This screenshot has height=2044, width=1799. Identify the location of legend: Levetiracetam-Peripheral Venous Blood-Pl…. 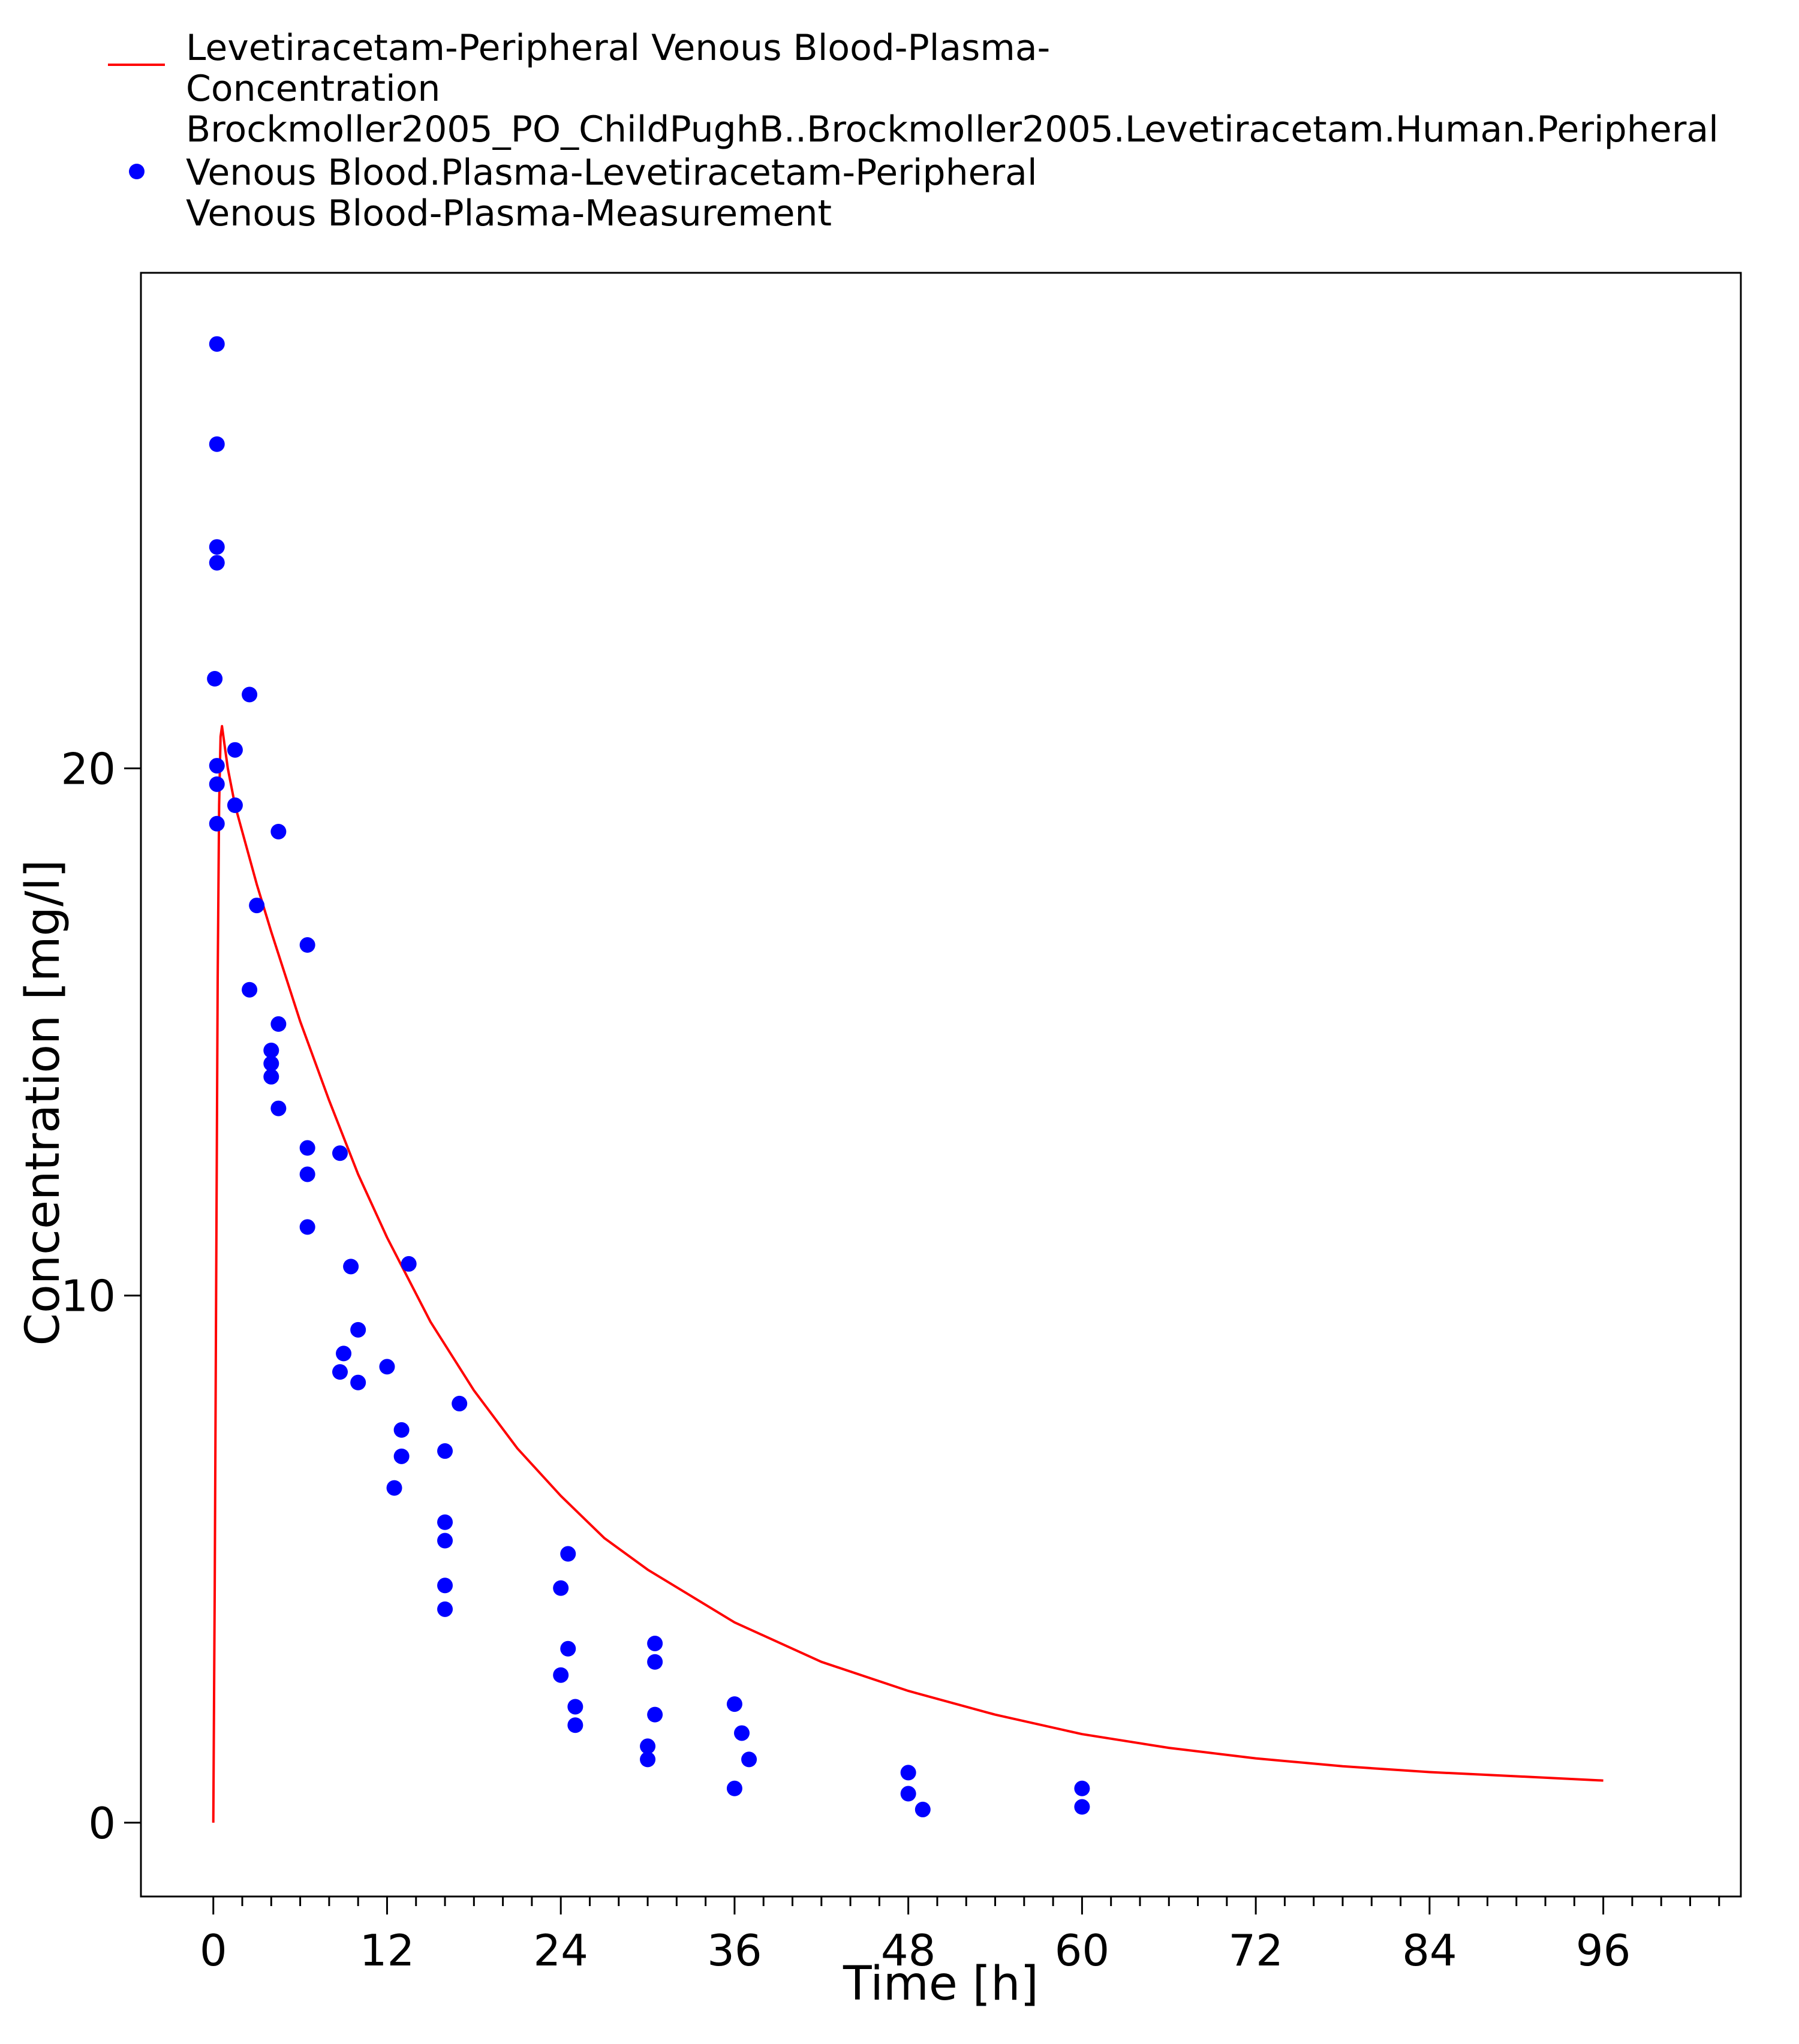
(914, 130).